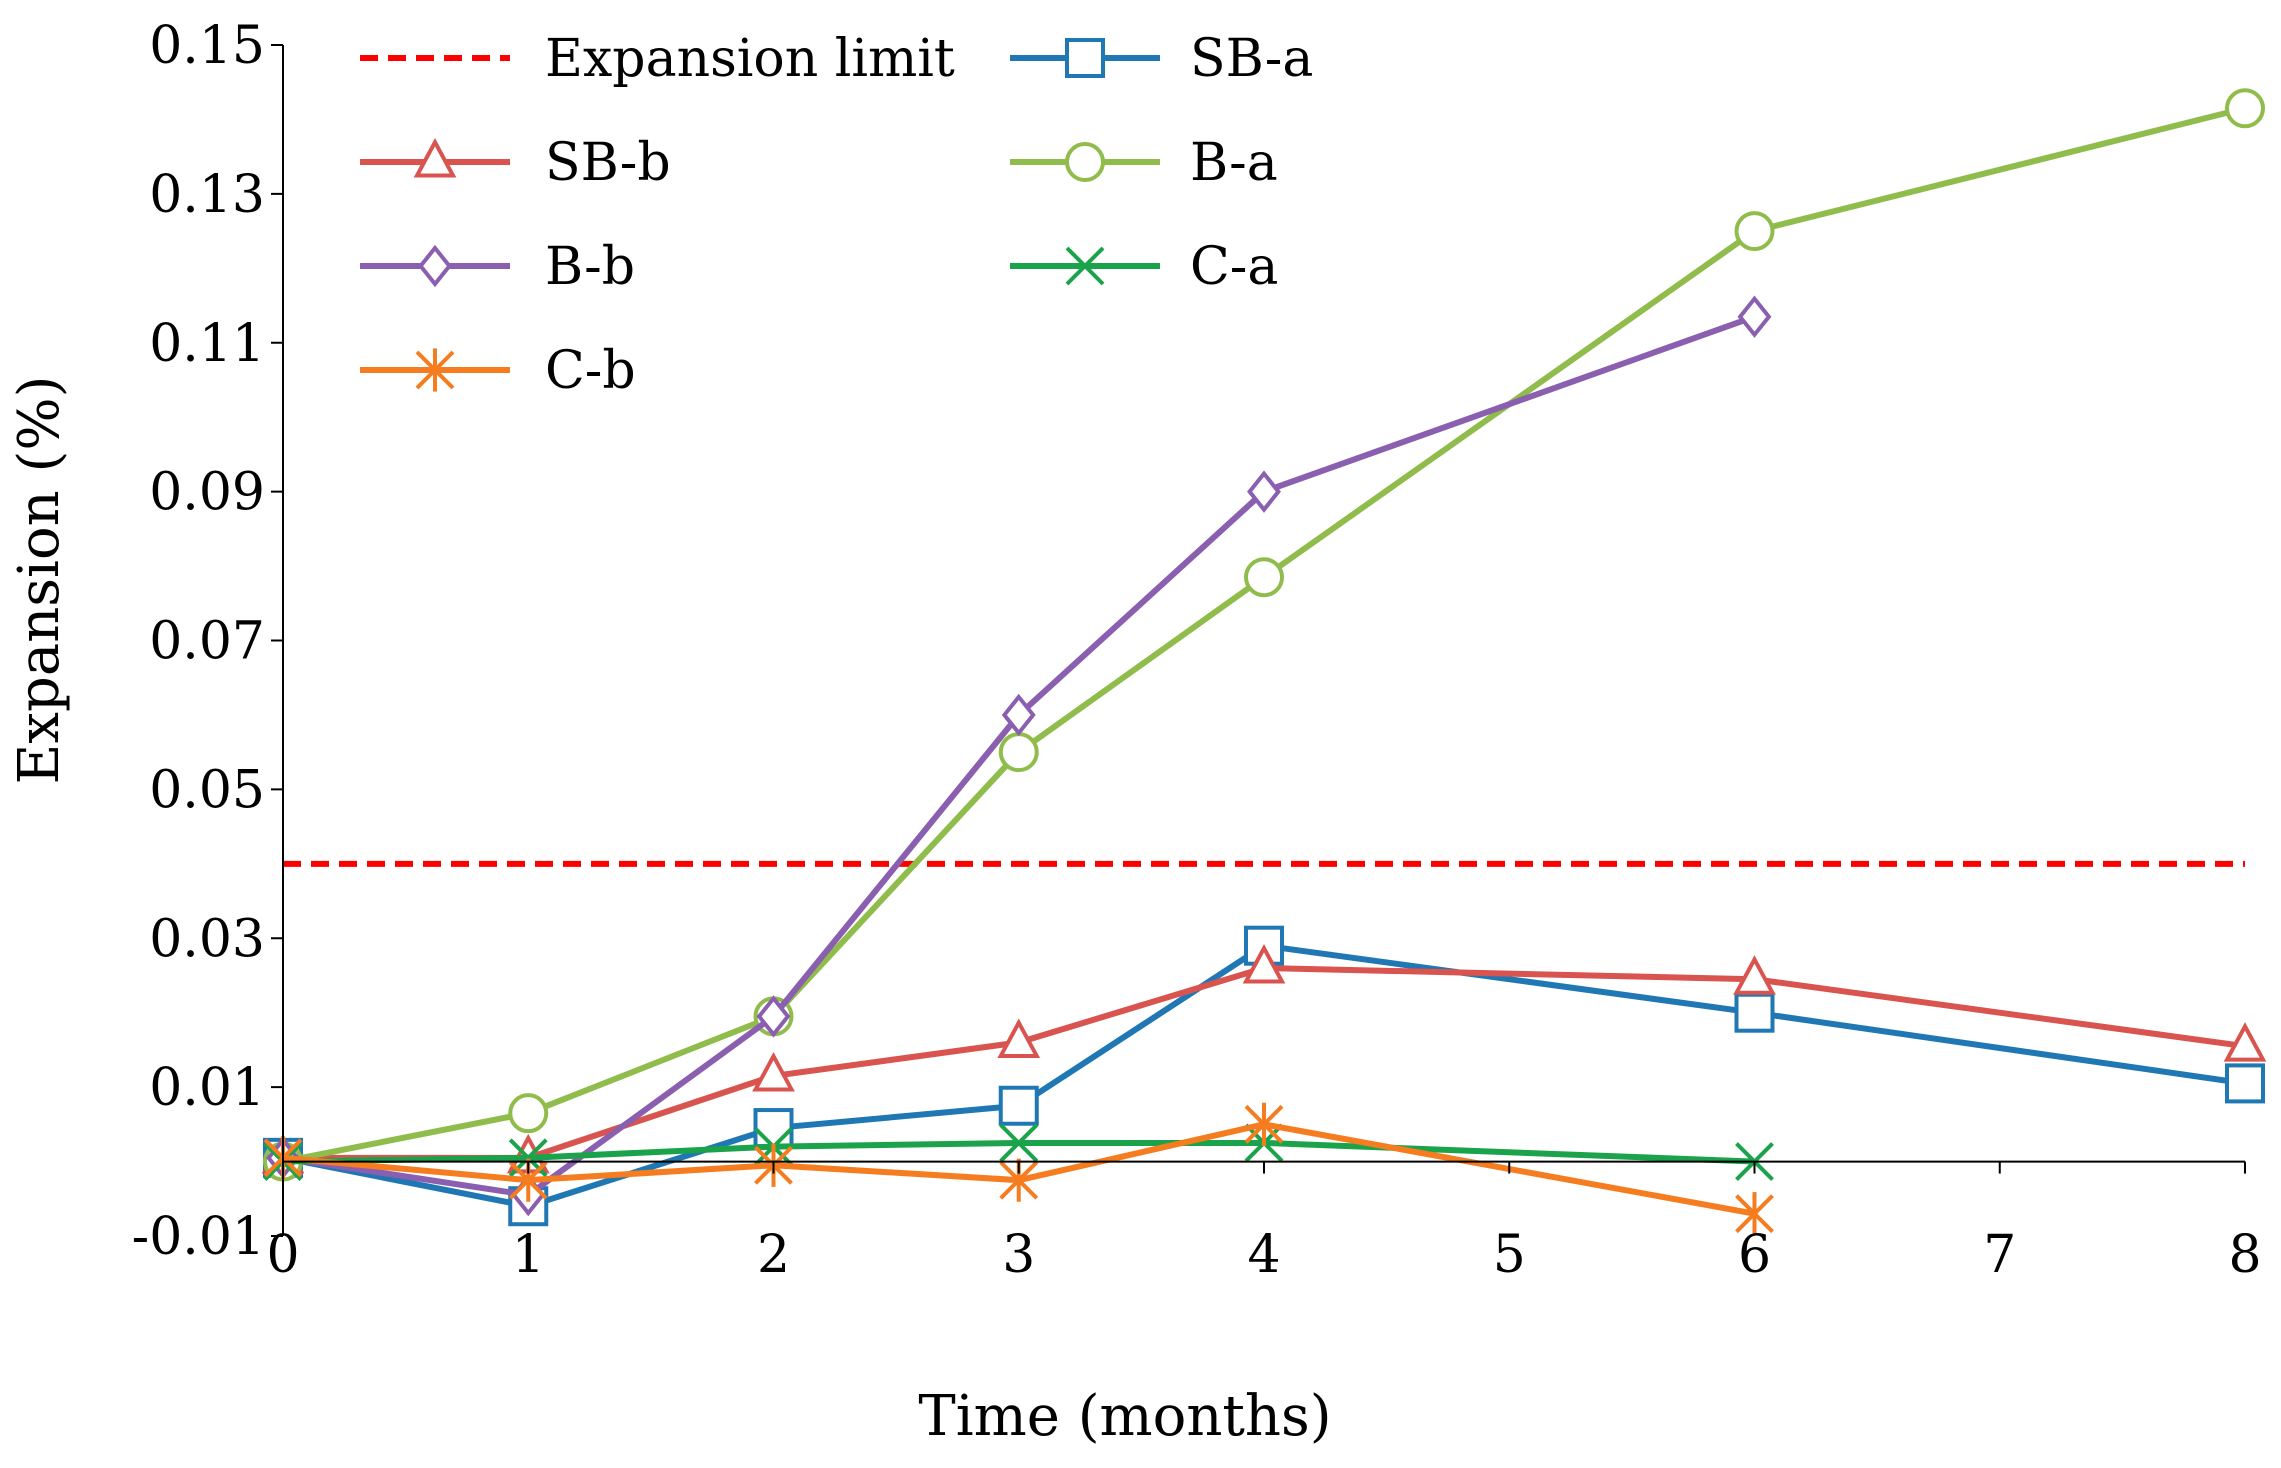 The height and width of the screenshot is (1468, 2281). I want to click on data-point-b-b-4-shape, so click(1264, 491).